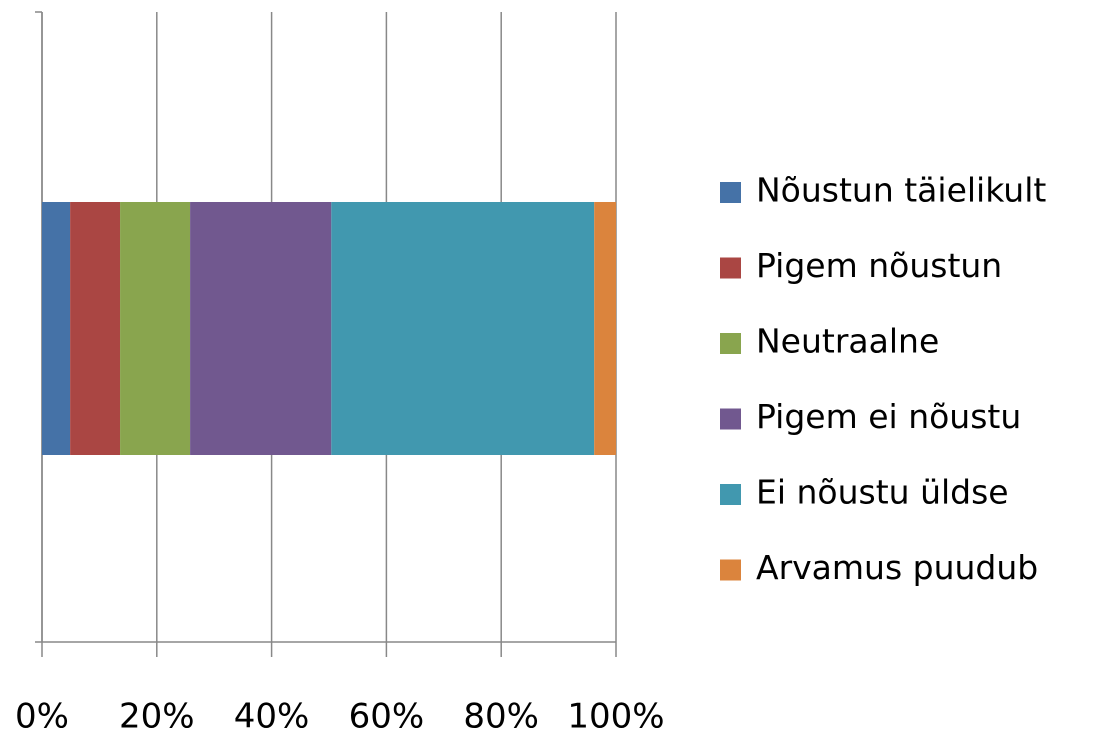 Image resolution: width=1107 pixels, height=737 pixels. Describe the element at coordinates (272, 717) in the screenshot. I see `x-tick-label: 40%` at that location.